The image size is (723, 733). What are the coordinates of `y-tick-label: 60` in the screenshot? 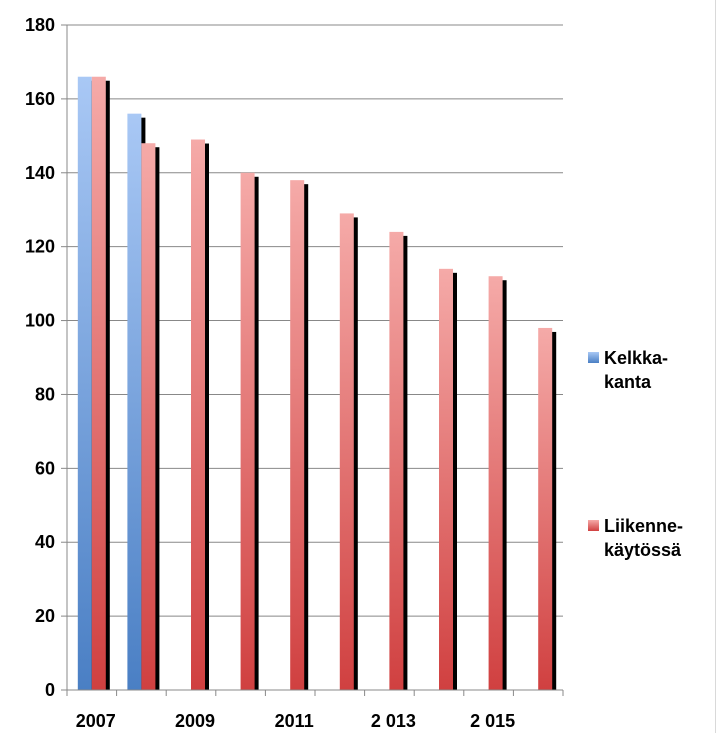 It's located at (45, 468).